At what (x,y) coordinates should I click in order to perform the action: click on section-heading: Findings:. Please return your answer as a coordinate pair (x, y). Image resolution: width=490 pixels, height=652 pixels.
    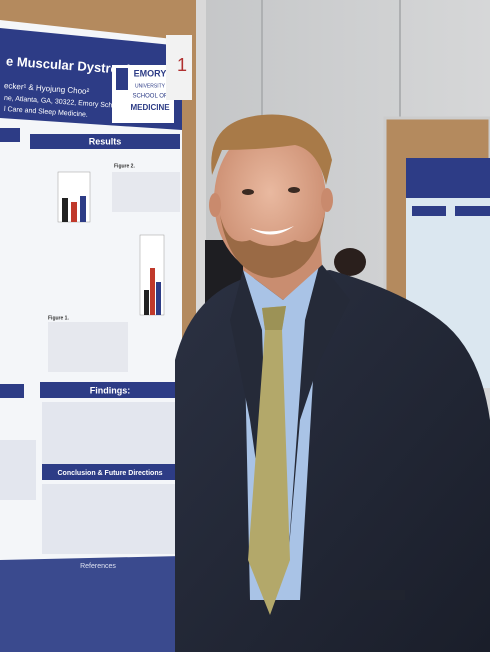
    Looking at the image, I should click on (110, 390).